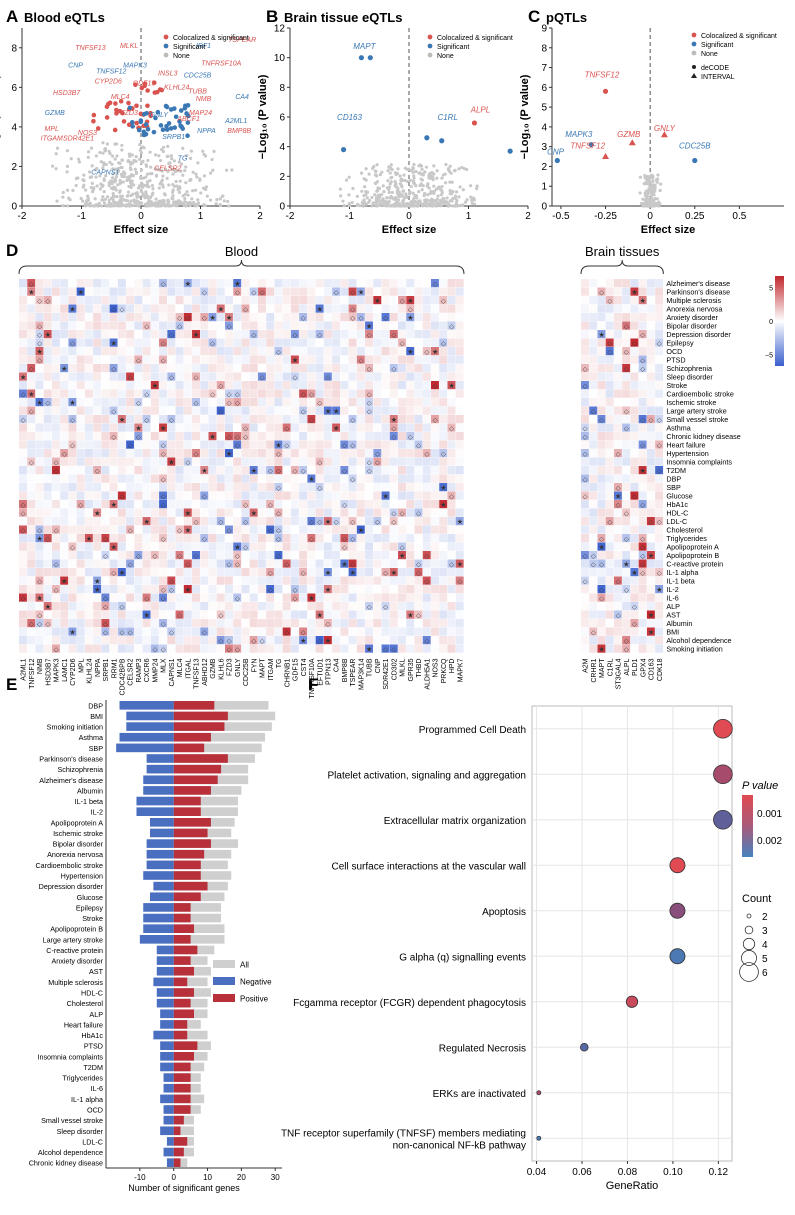 The width and height of the screenshot is (795, 1215). What do you see at coordinates (204, 471) in the screenshot?
I see `heatmap-mark: ★` at bounding box center [204, 471].